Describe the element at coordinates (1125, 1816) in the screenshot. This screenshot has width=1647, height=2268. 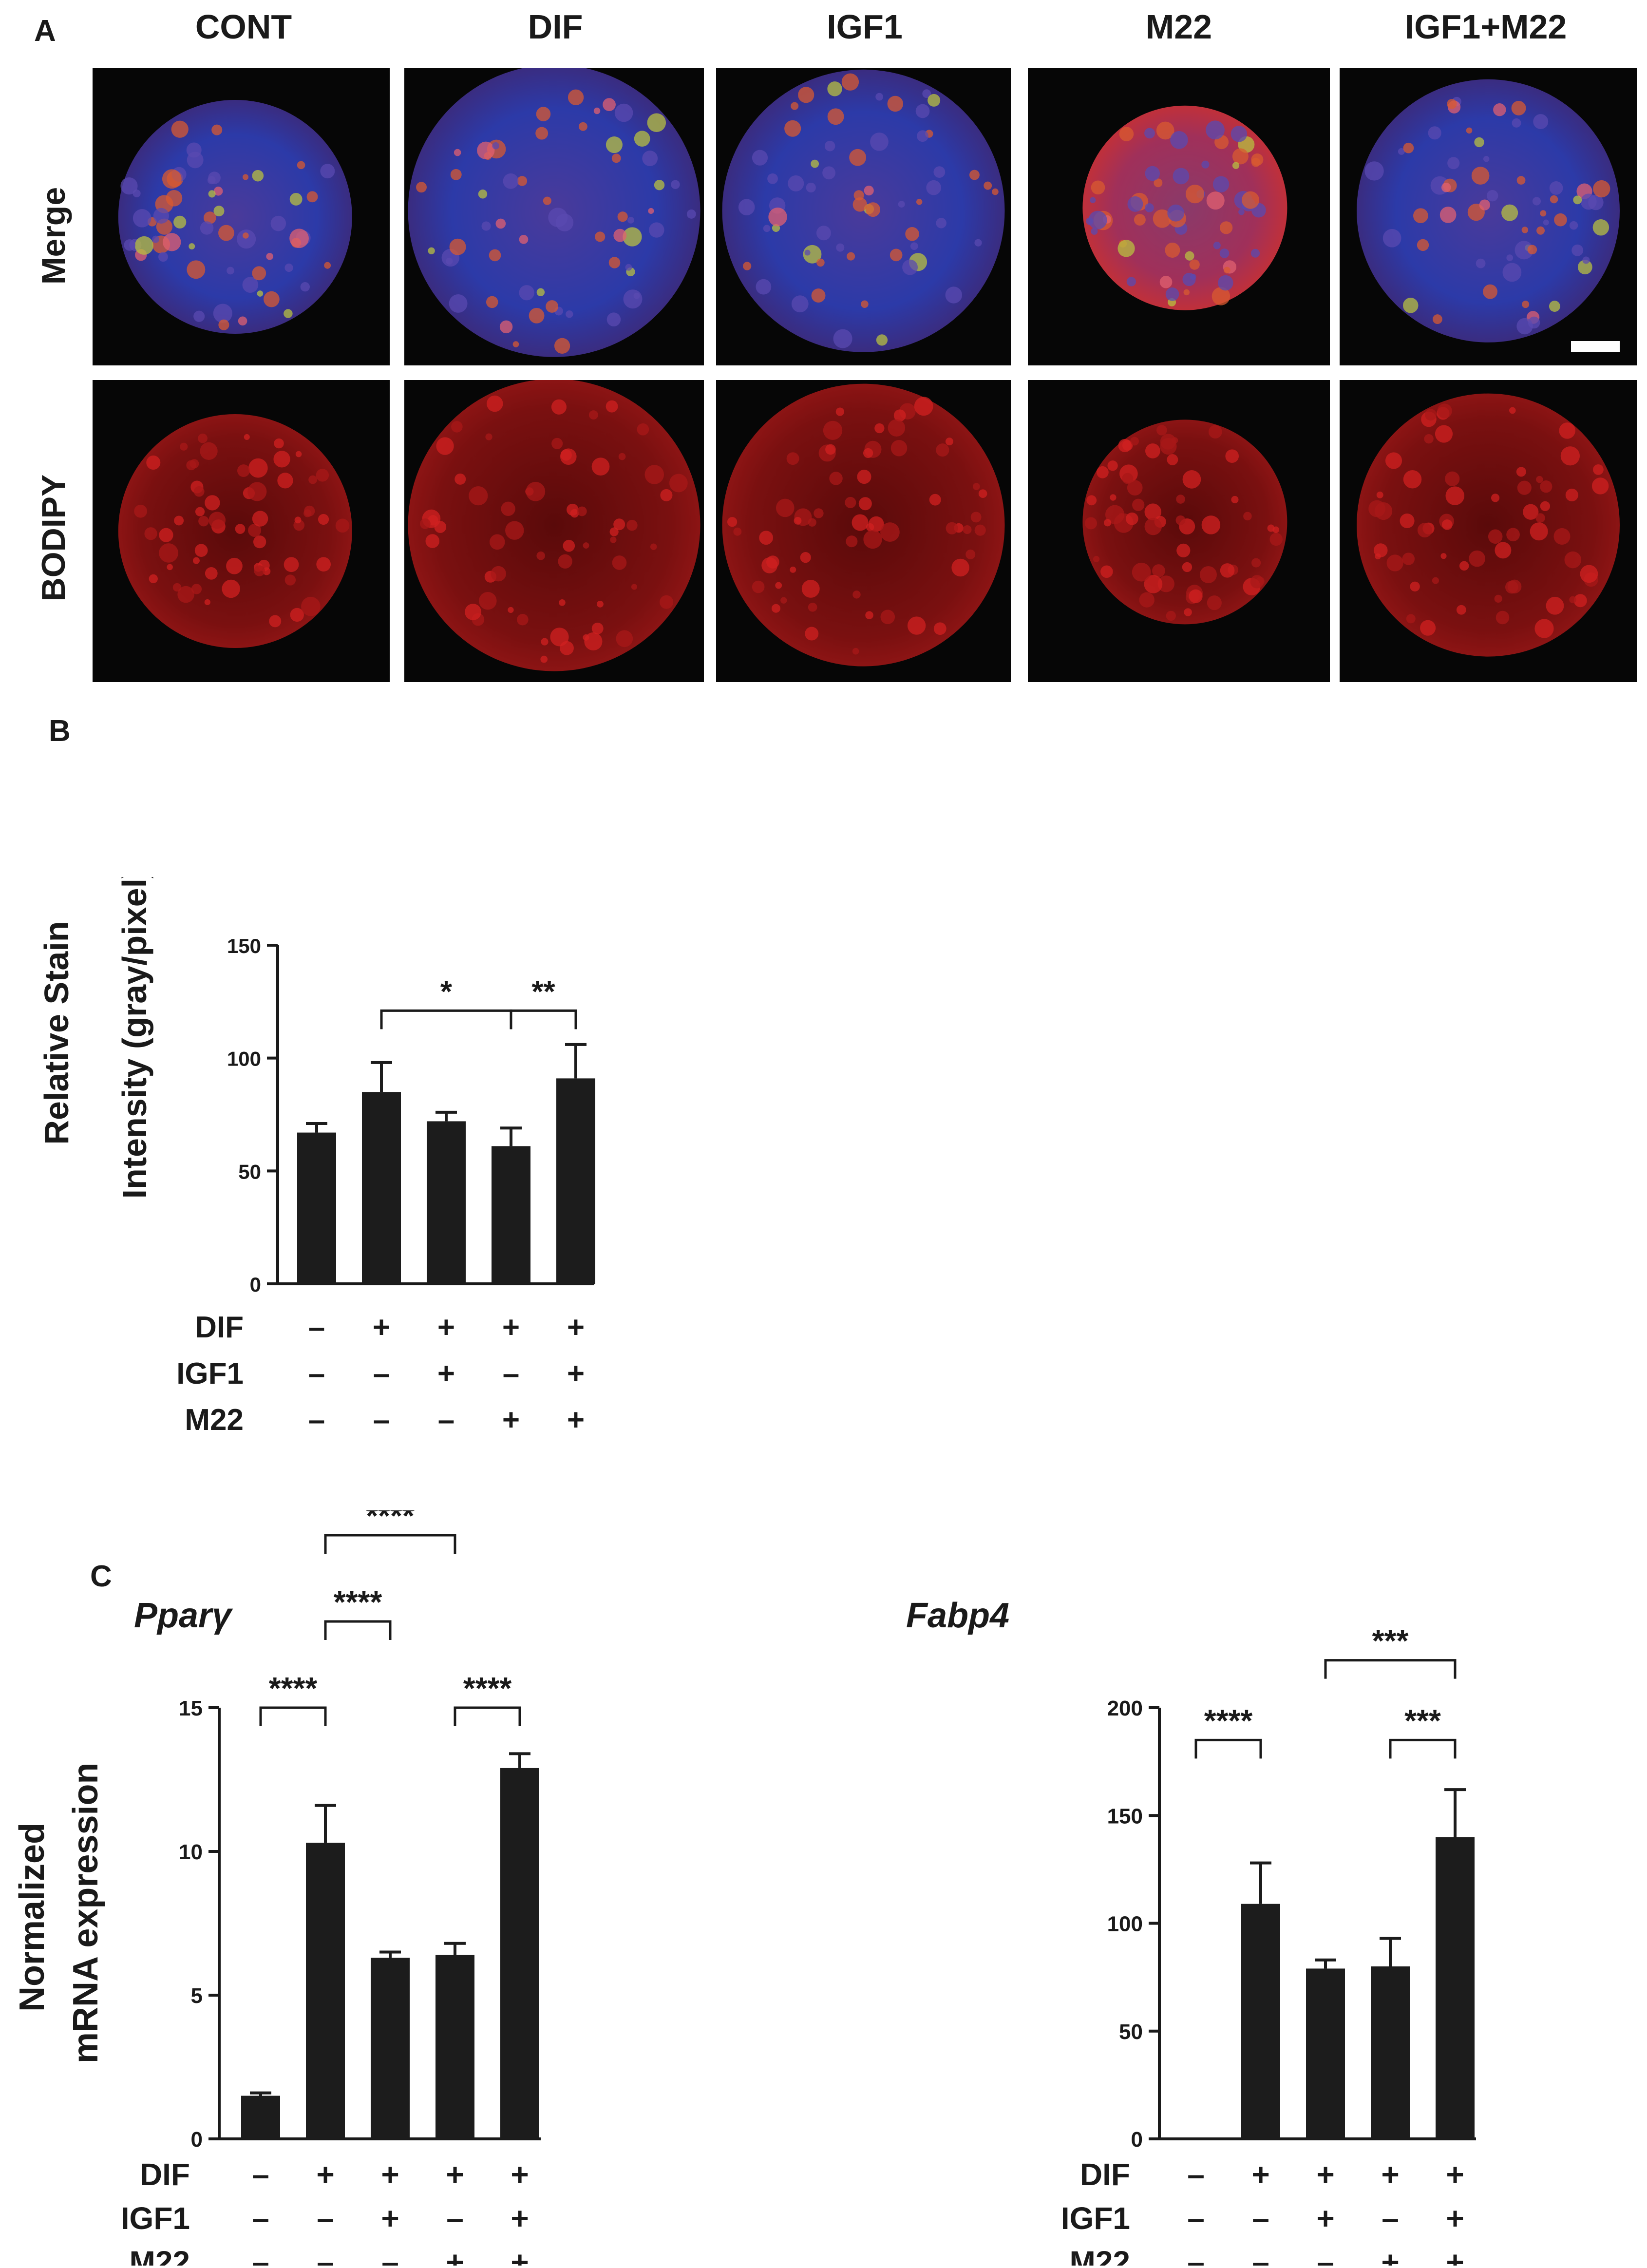
I see `y-tick-label: 150` at that location.